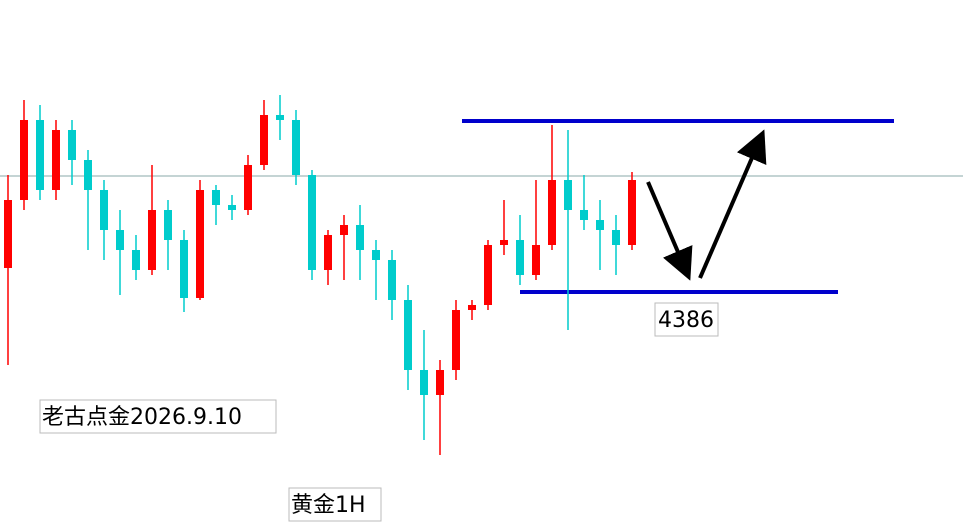 This screenshot has height=528, width=963. I want to click on up-arrow, so click(732, 204).